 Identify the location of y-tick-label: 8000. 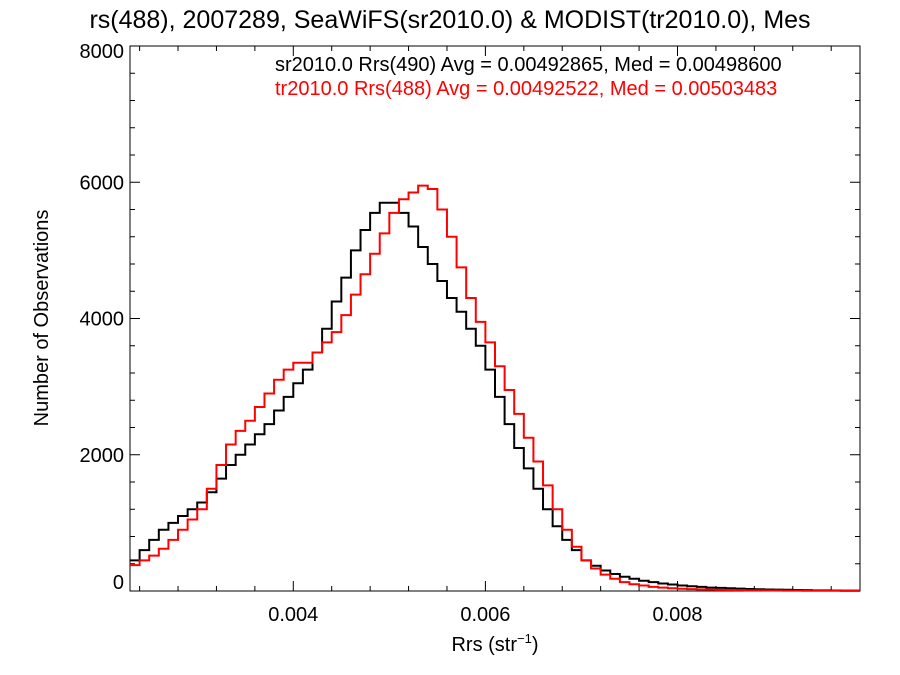
(102, 52).